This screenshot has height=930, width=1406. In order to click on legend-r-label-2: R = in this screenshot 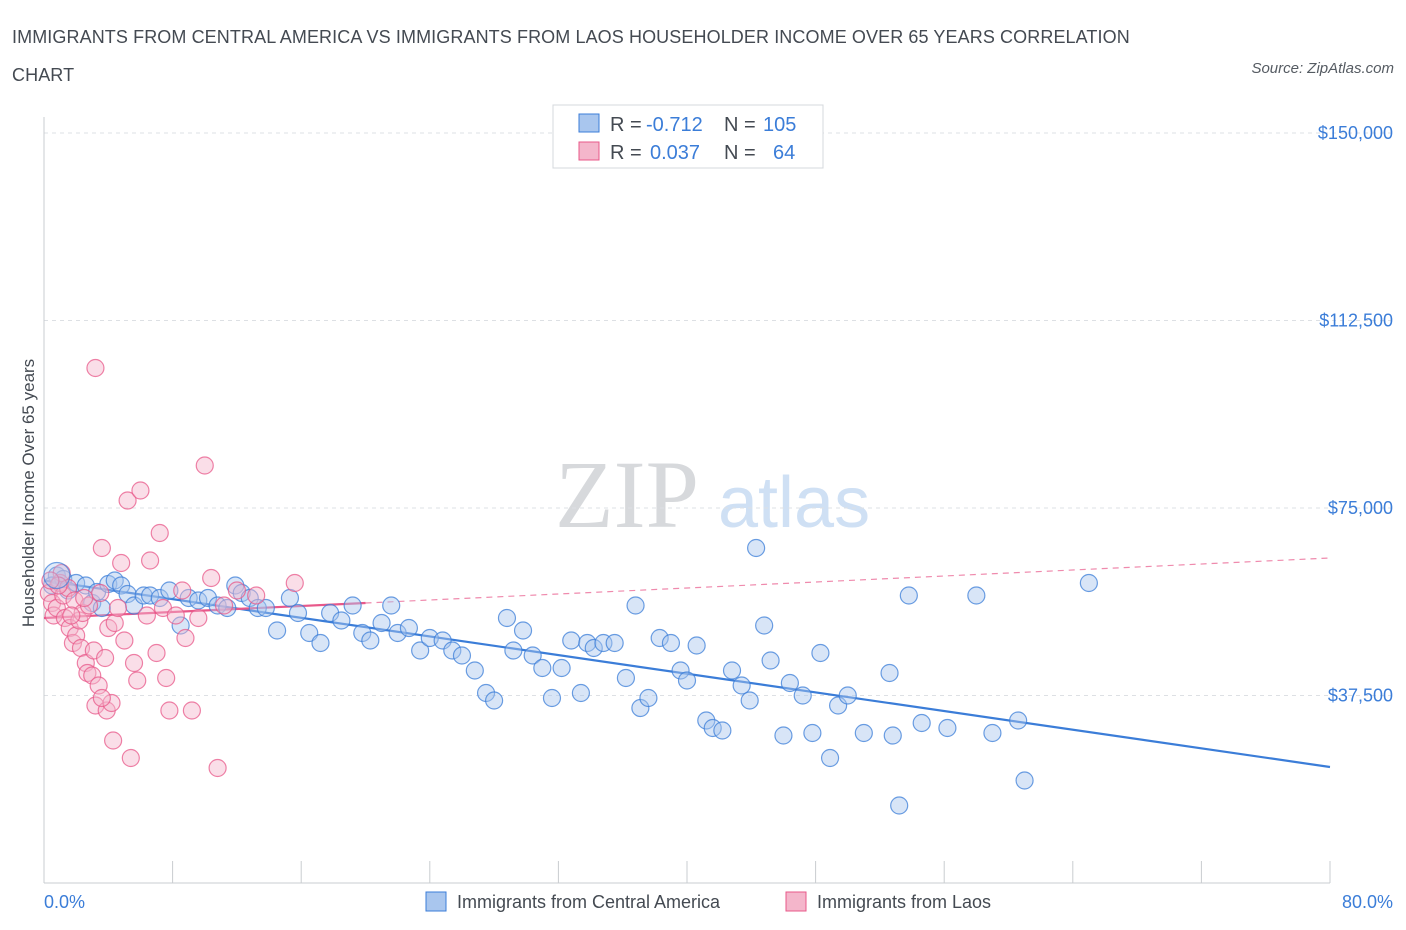, I will do `click(626, 153)`.